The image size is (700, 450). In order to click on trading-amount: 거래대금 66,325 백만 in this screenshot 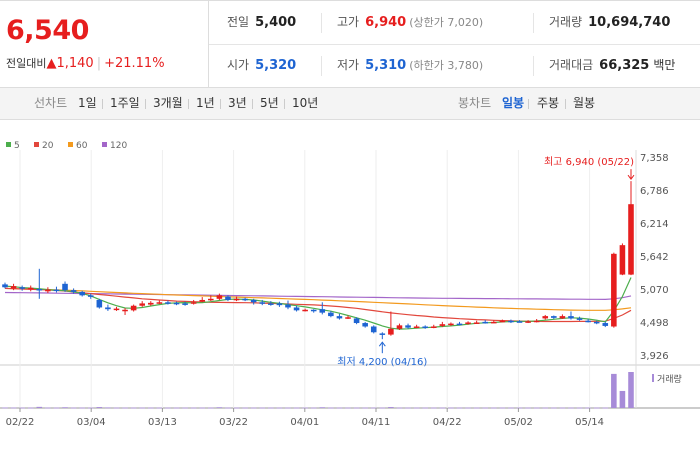, I will do `click(615, 65)`.